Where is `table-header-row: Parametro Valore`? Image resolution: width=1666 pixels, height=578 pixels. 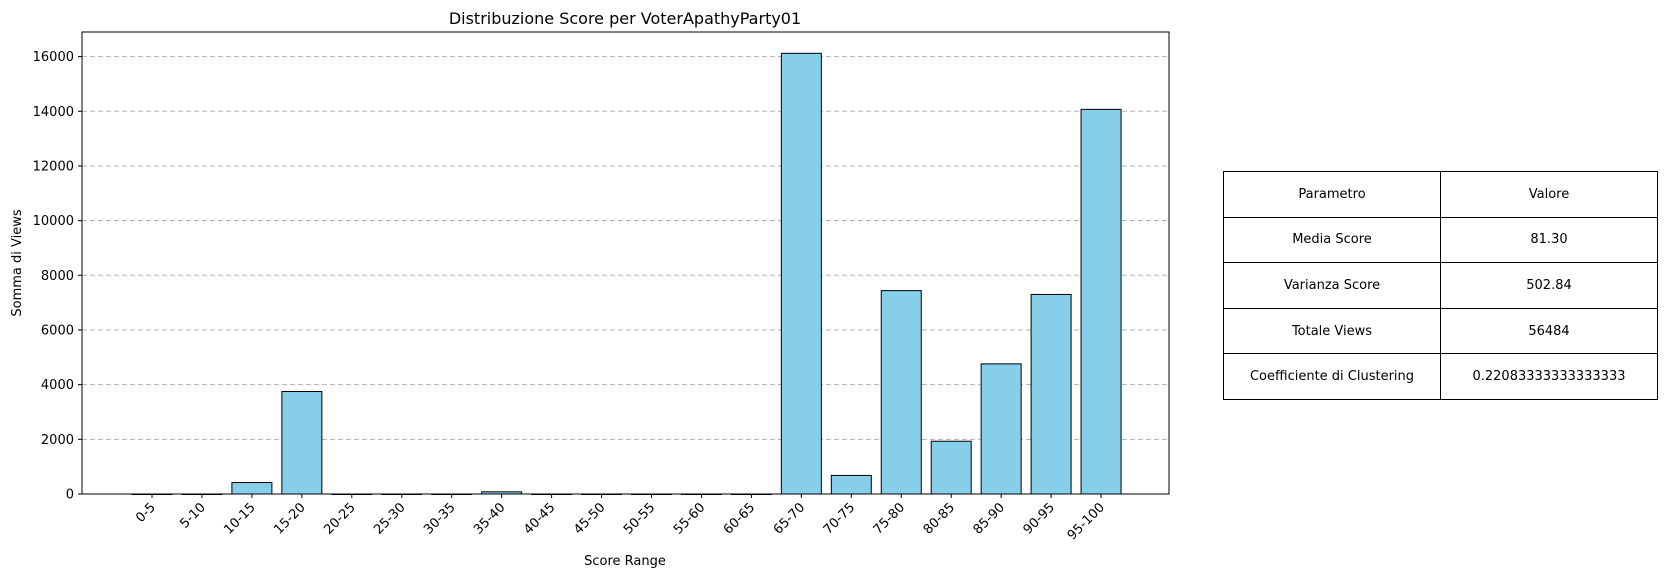 table-header-row: Parametro Valore is located at coordinates (1440, 194).